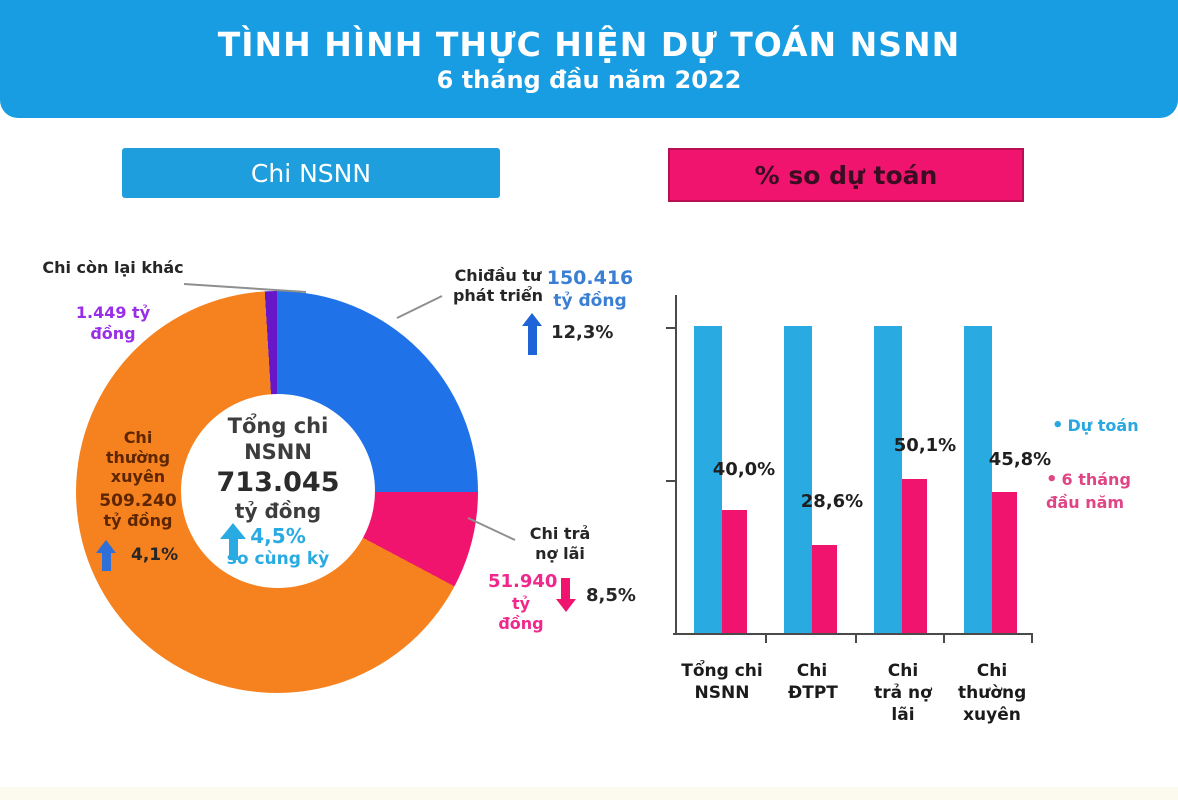 Image resolution: width=1178 pixels, height=800 pixels. I want to click on center-change-note: so cùng kỳ, so click(278, 559).